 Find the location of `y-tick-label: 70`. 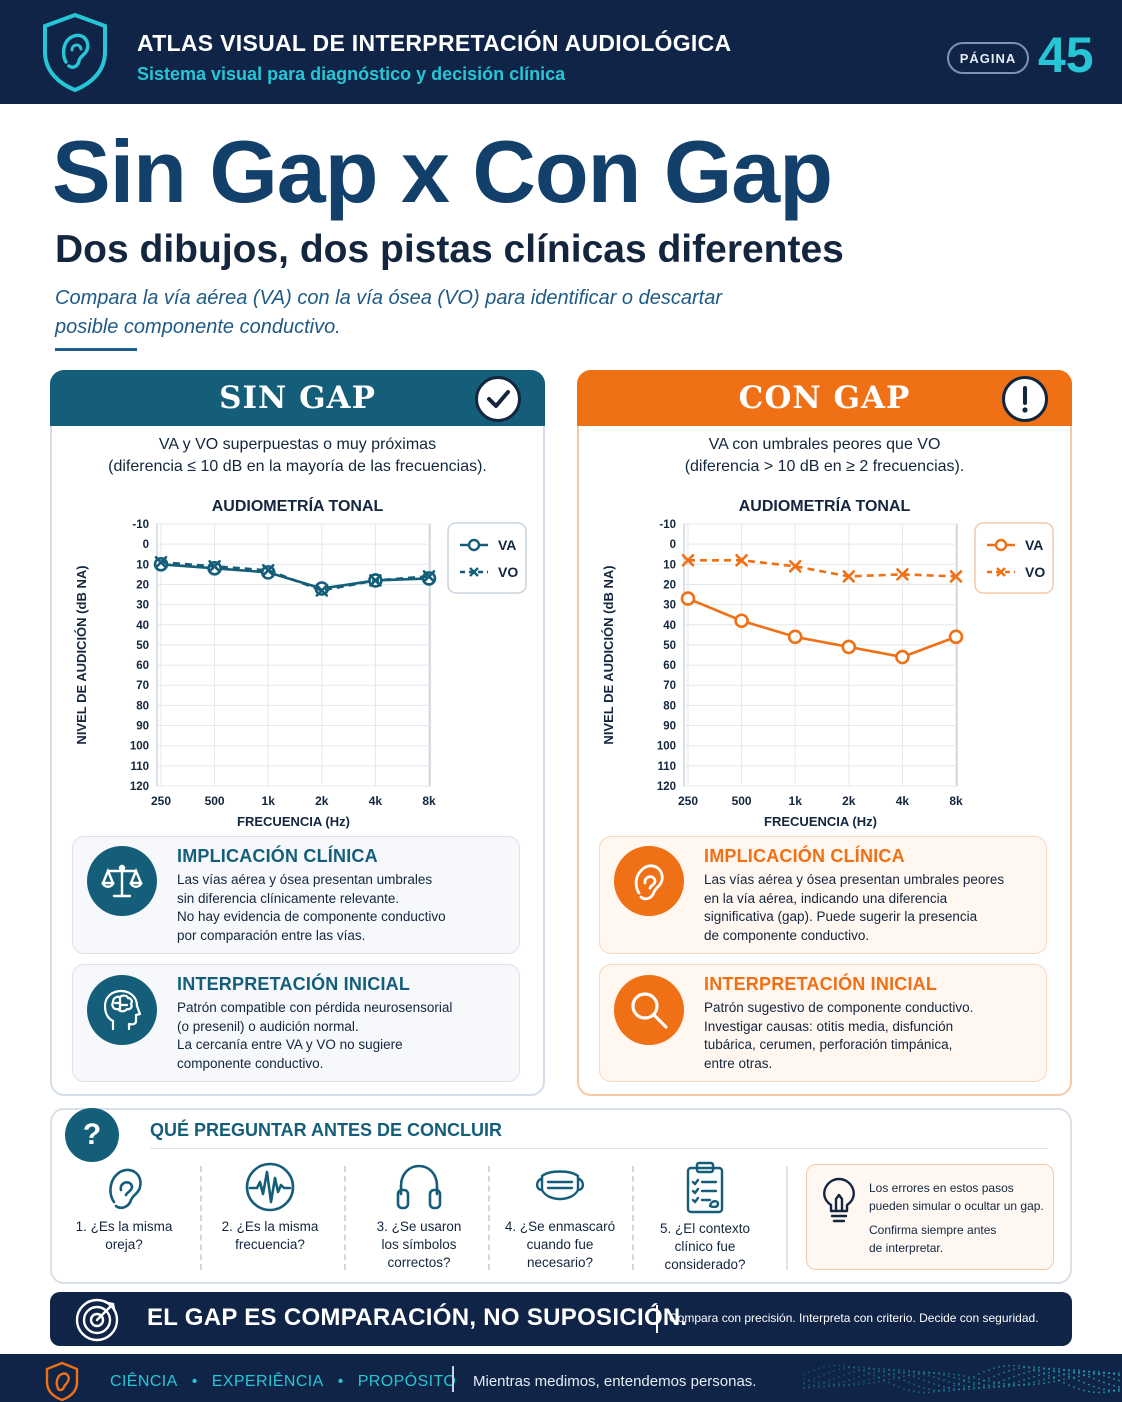

y-tick-label: 70 is located at coordinates (669, 686).